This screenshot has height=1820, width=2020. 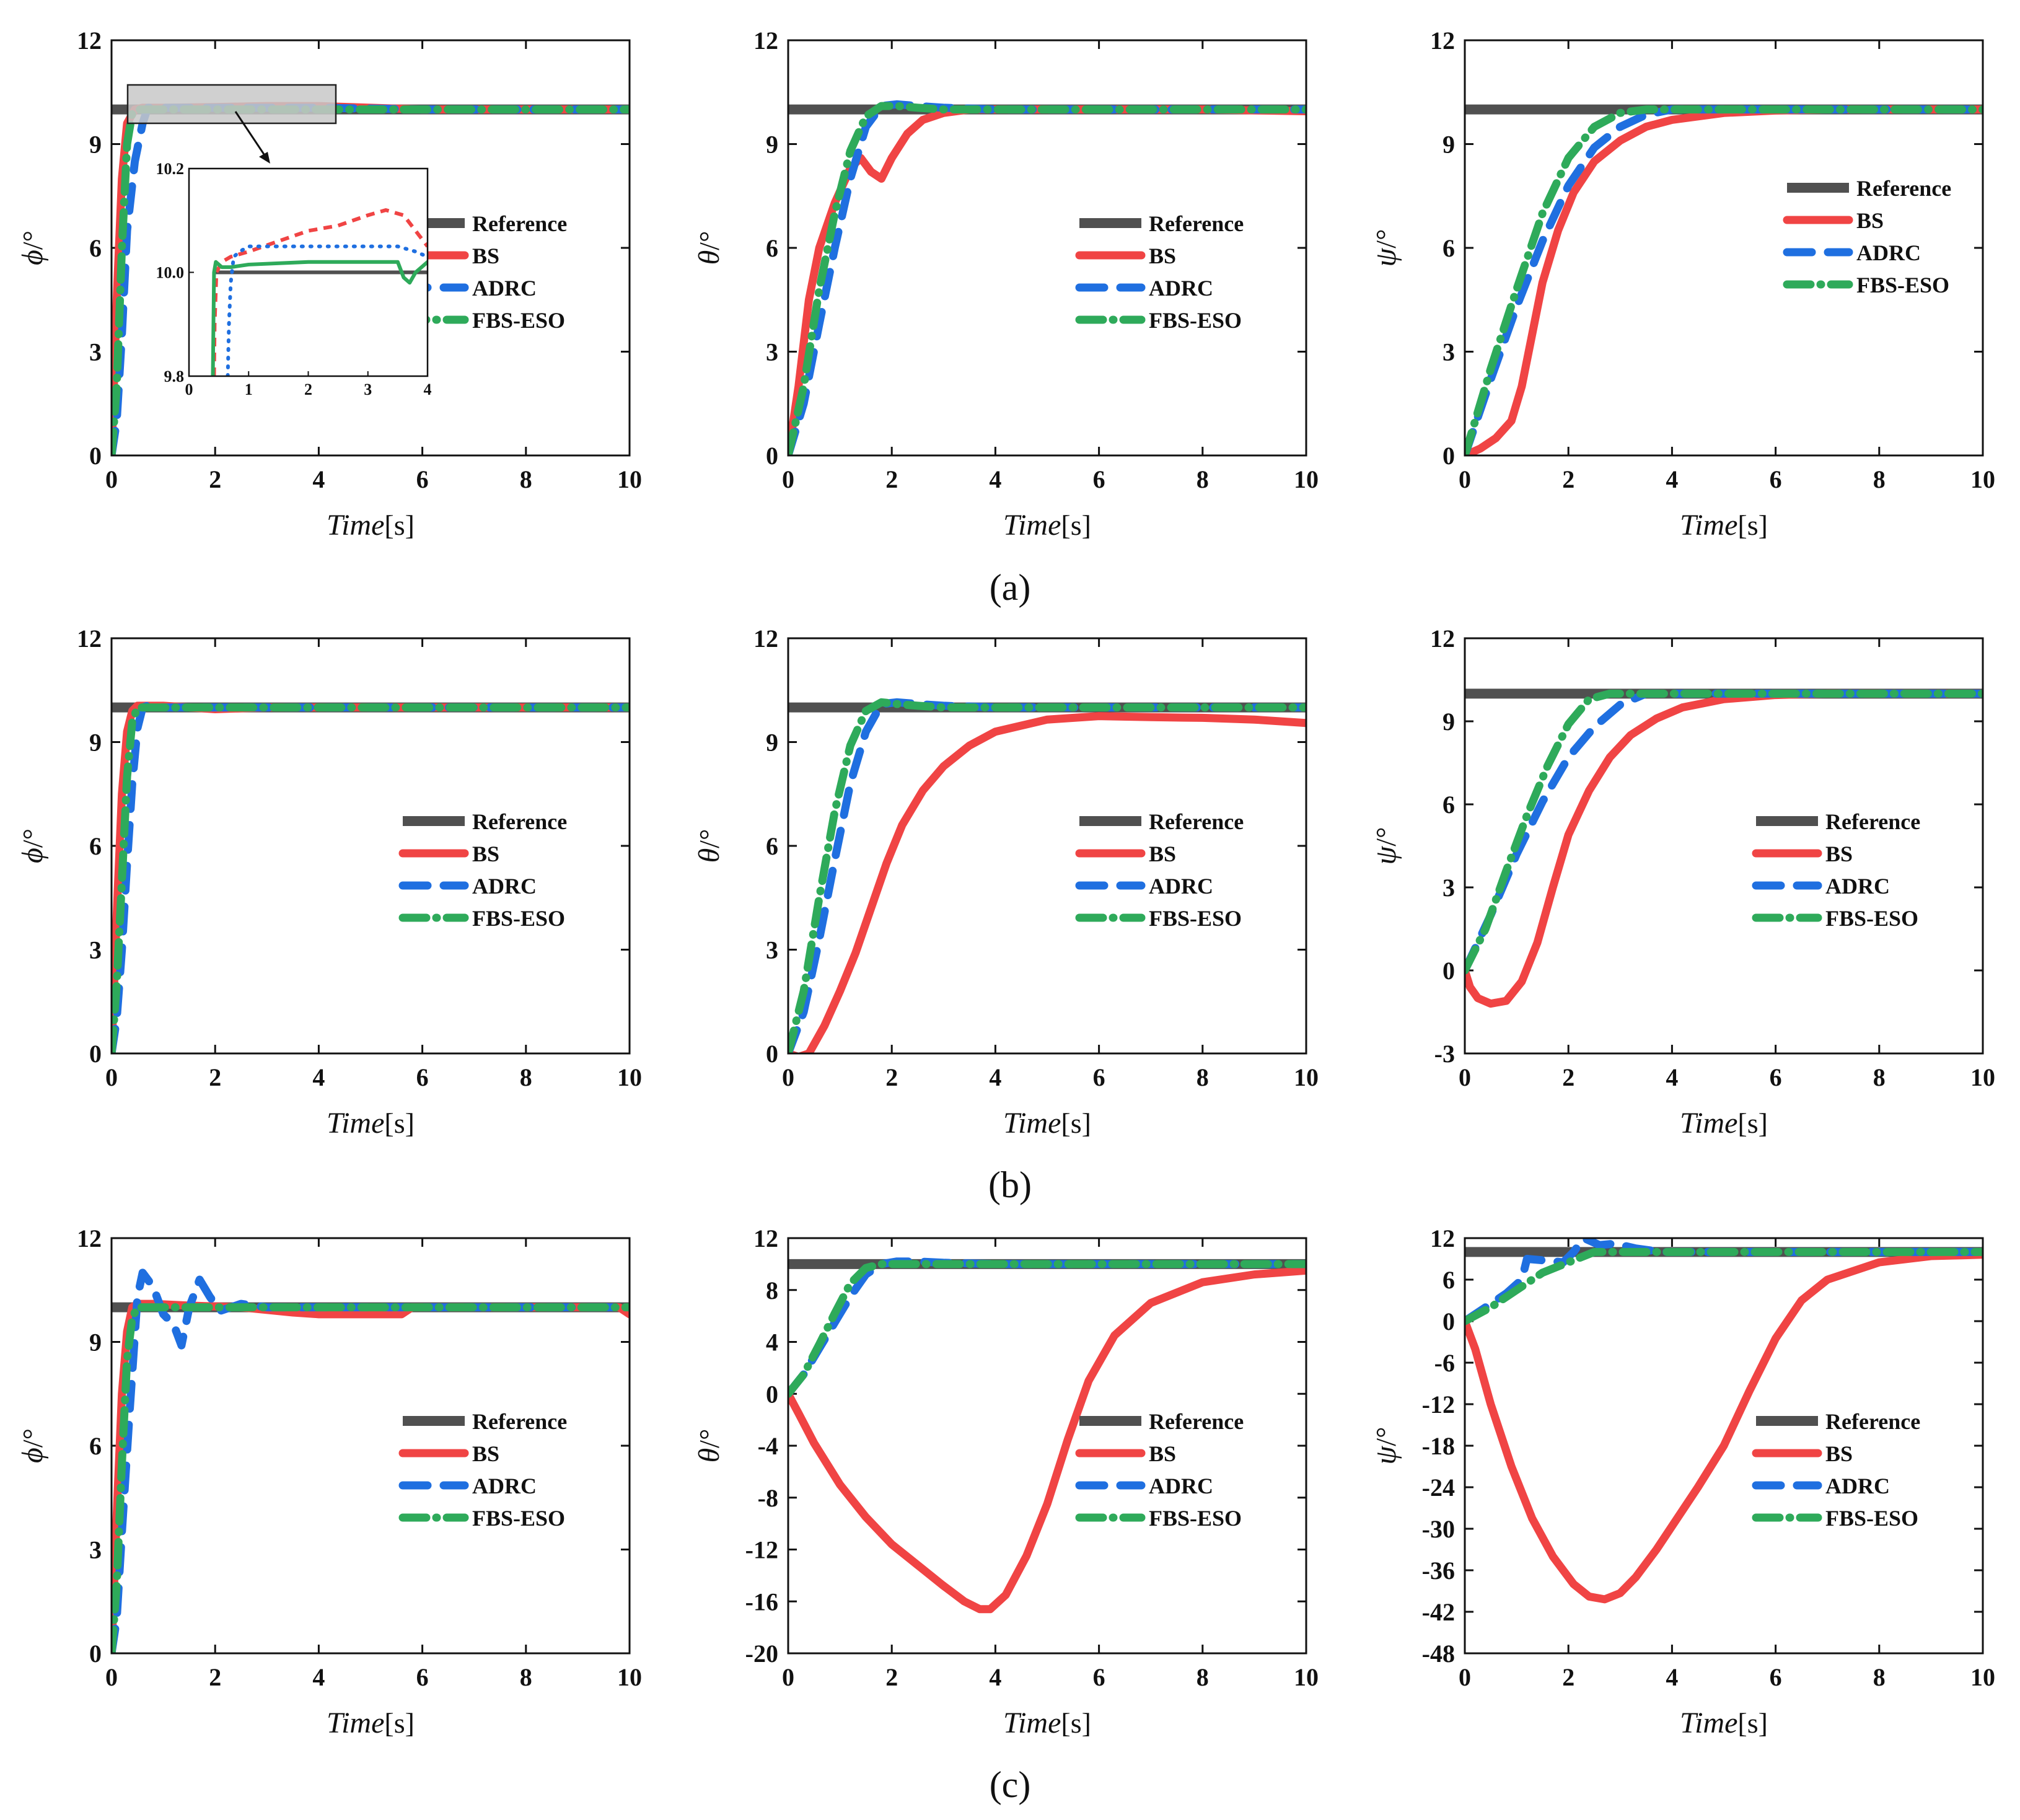 What do you see at coordinates (249, 389) in the screenshot?
I see `a-phi-inset-x-tick-label-1: 1` at bounding box center [249, 389].